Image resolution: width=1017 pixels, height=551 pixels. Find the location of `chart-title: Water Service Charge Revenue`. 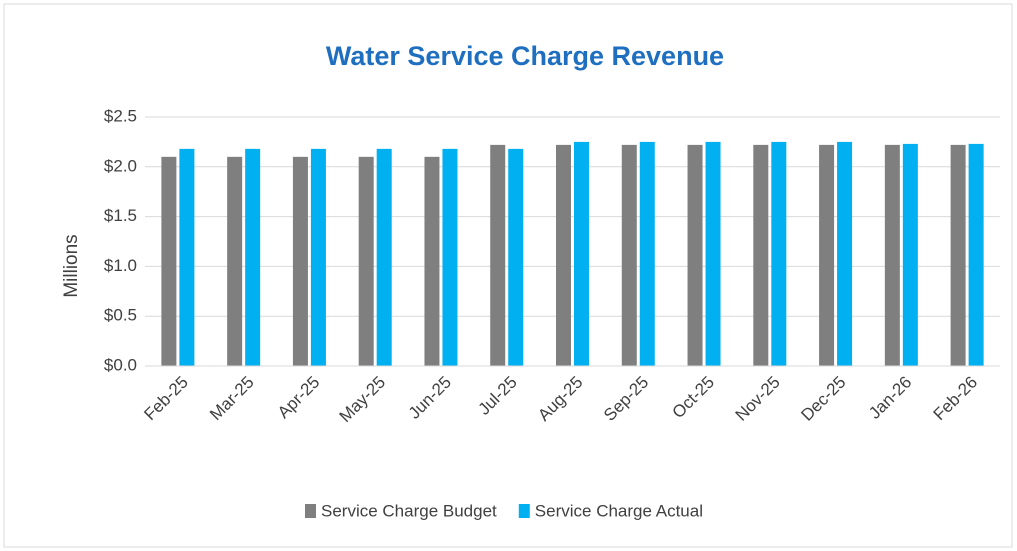

chart-title: Water Service Charge Revenue is located at coordinates (525, 56).